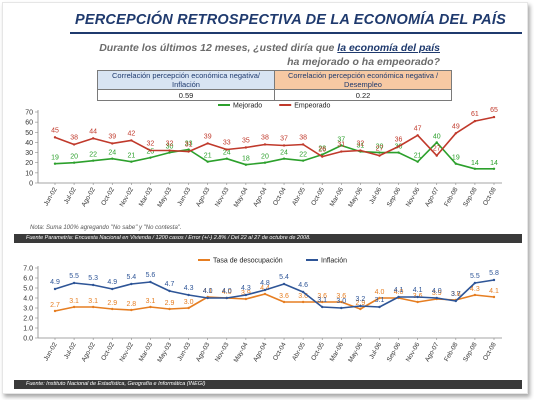 The width and height of the screenshot is (534, 400). Describe the element at coordinates (363, 95) in the screenshot. I see `correlation-value-unemployment: 0.22` at that location.